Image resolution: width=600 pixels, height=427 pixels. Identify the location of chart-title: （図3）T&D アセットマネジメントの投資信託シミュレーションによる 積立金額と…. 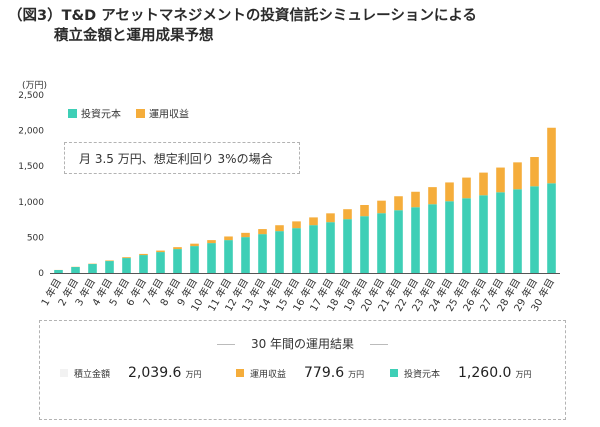
(303, 26).